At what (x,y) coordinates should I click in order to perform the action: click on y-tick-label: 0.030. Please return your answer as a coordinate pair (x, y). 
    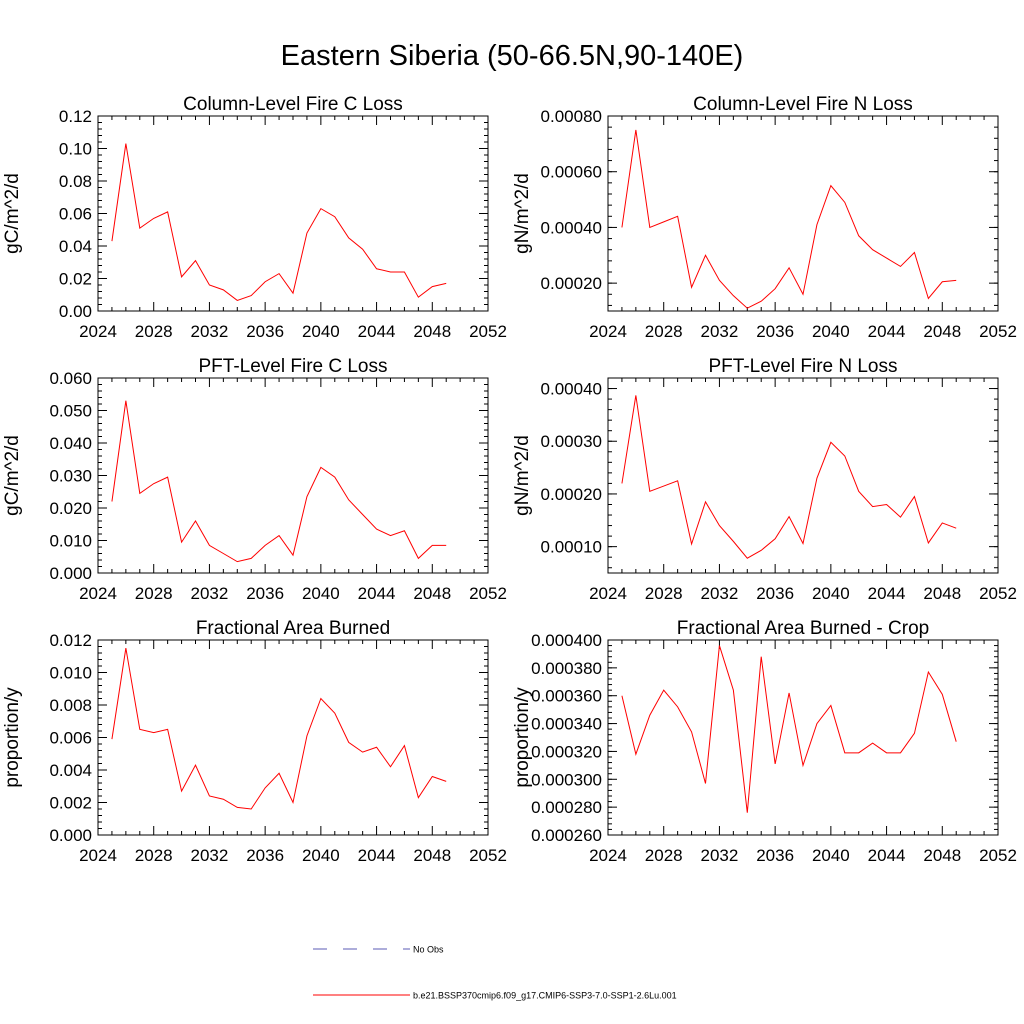
    Looking at the image, I should click on (70, 476).